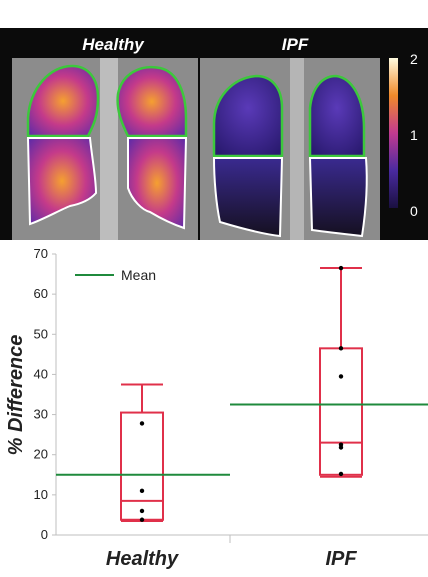 Image resolution: width=428 pixels, height=577 pixels. I want to click on healthy-left-upper-lung, so click(63, 101).